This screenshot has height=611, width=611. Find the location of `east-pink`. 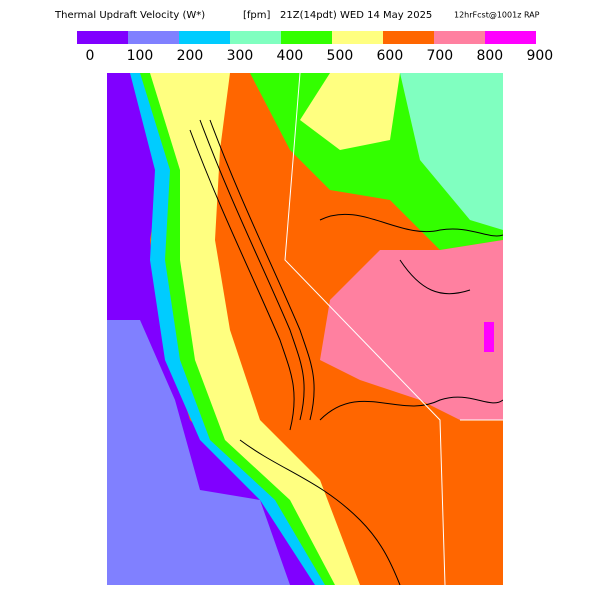

east-pink is located at coordinates (411, 330).